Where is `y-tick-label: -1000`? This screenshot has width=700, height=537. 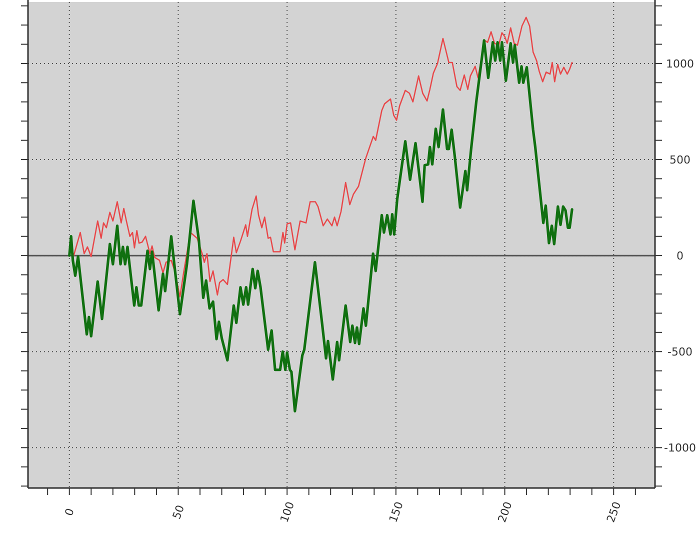 y-tick-label: -1000 is located at coordinates (680, 448).